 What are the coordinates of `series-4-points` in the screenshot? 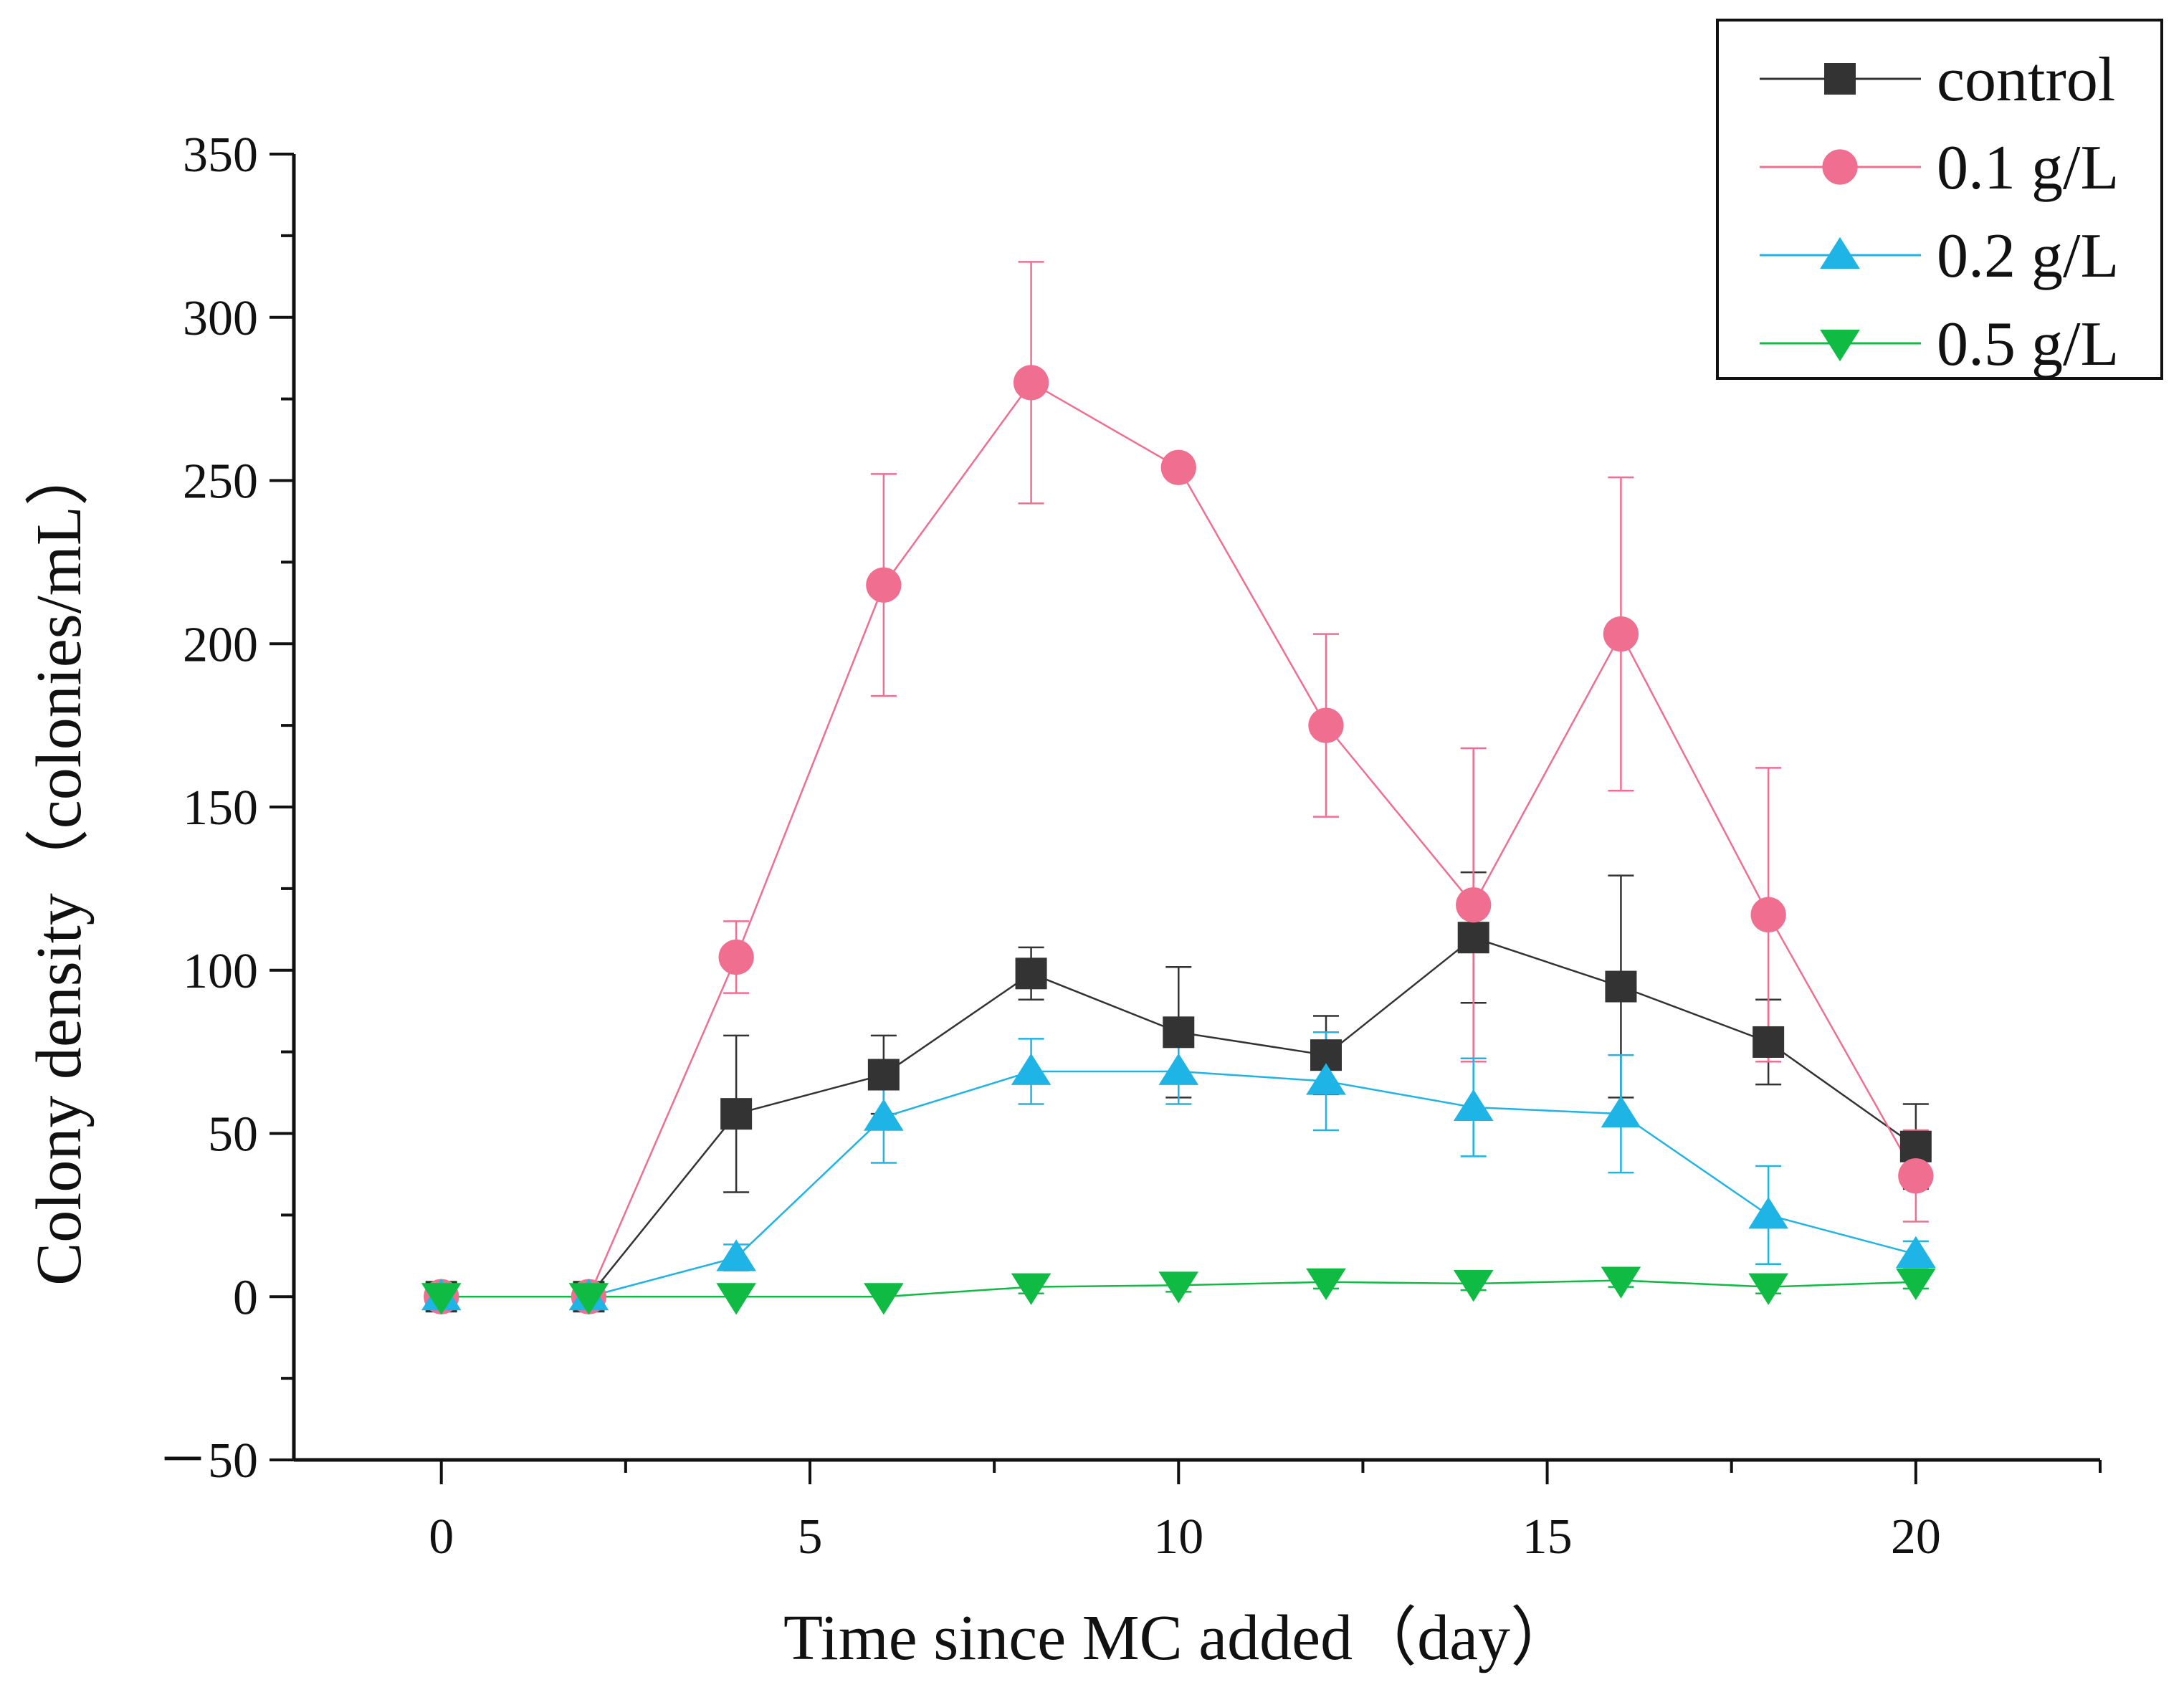 It's located at (1178, 1290).